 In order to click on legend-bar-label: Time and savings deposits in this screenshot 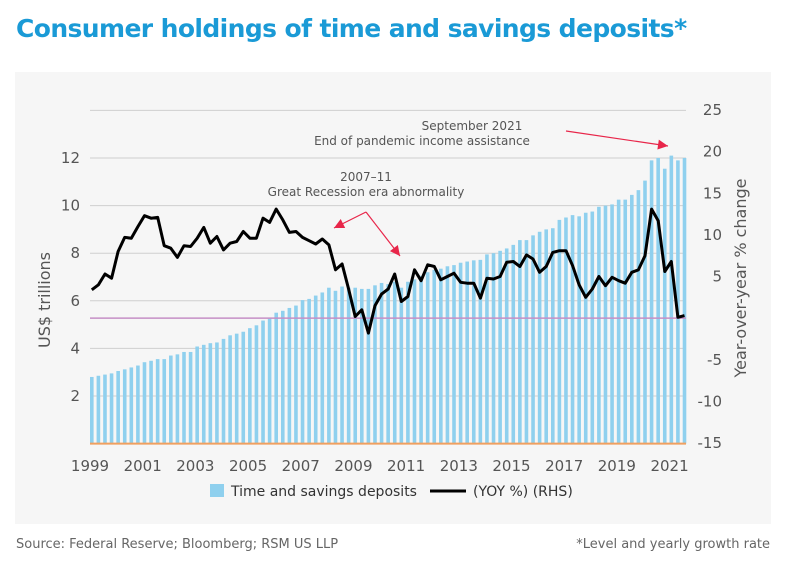, I will do `click(323, 492)`.